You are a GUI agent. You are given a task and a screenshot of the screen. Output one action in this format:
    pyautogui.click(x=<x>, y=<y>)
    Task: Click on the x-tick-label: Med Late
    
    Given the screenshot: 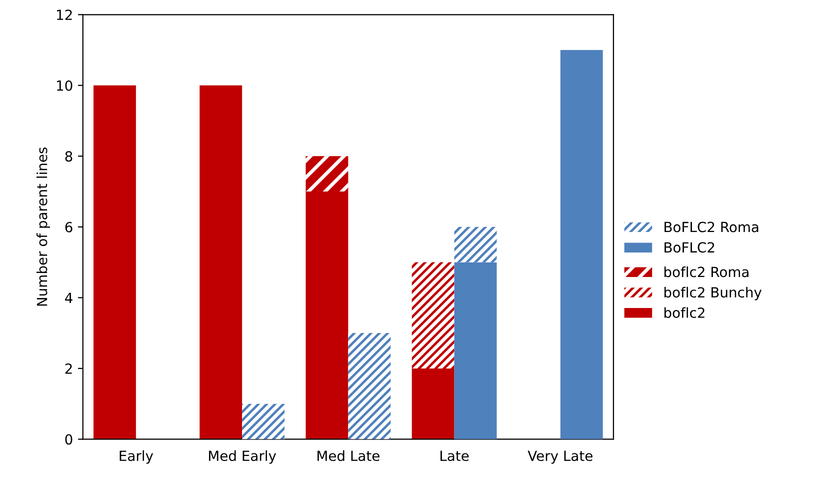 What is the action you would take?
    pyautogui.click(x=349, y=456)
    